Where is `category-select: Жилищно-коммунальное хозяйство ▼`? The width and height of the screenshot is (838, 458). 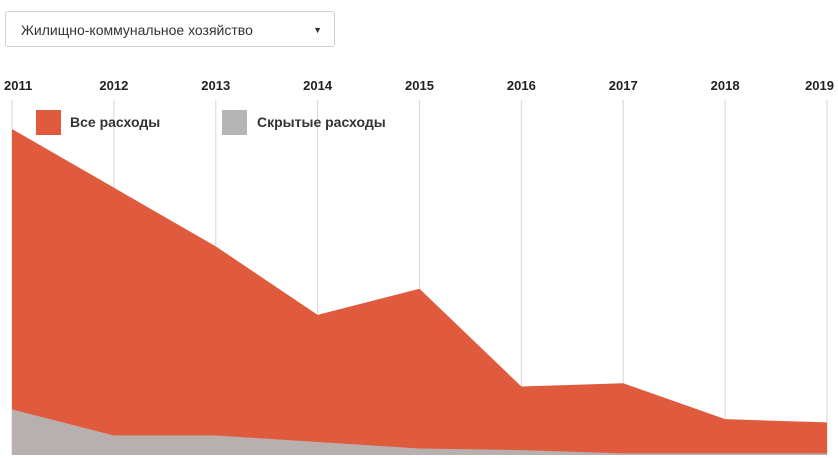
category-select: Жилищно-коммунальное хозяйство ▼ is located at coordinates (170, 29).